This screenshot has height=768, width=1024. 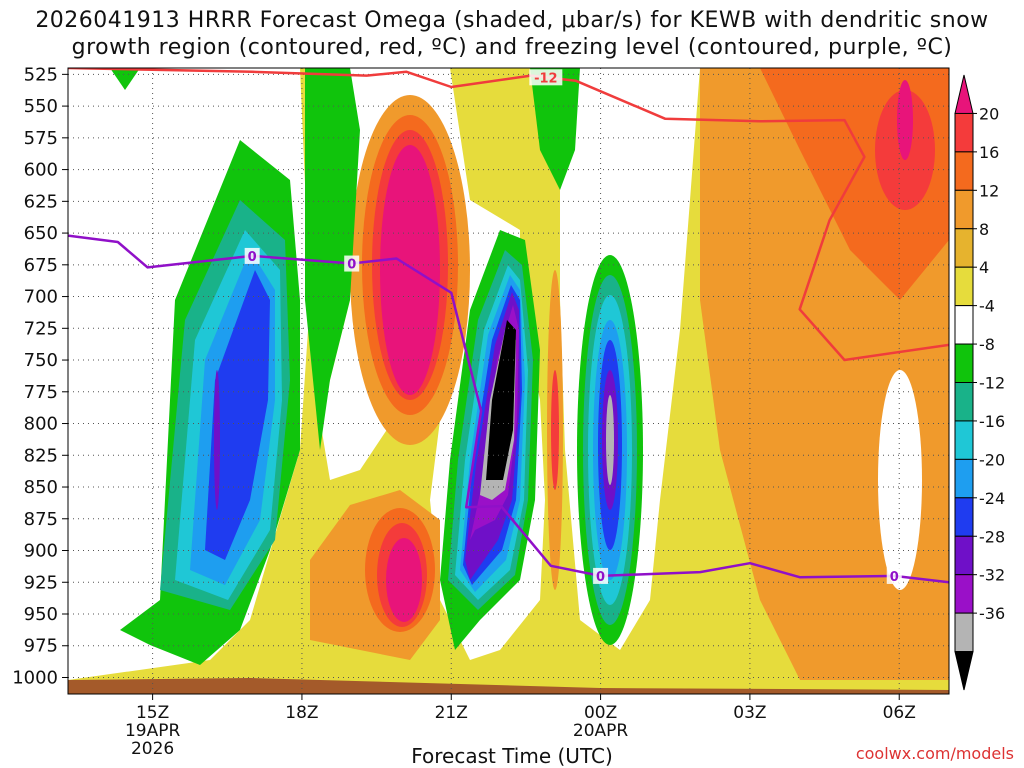 What do you see at coordinates (41, 170) in the screenshot?
I see `y-tick-label-p600: 600` at bounding box center [41, 170].